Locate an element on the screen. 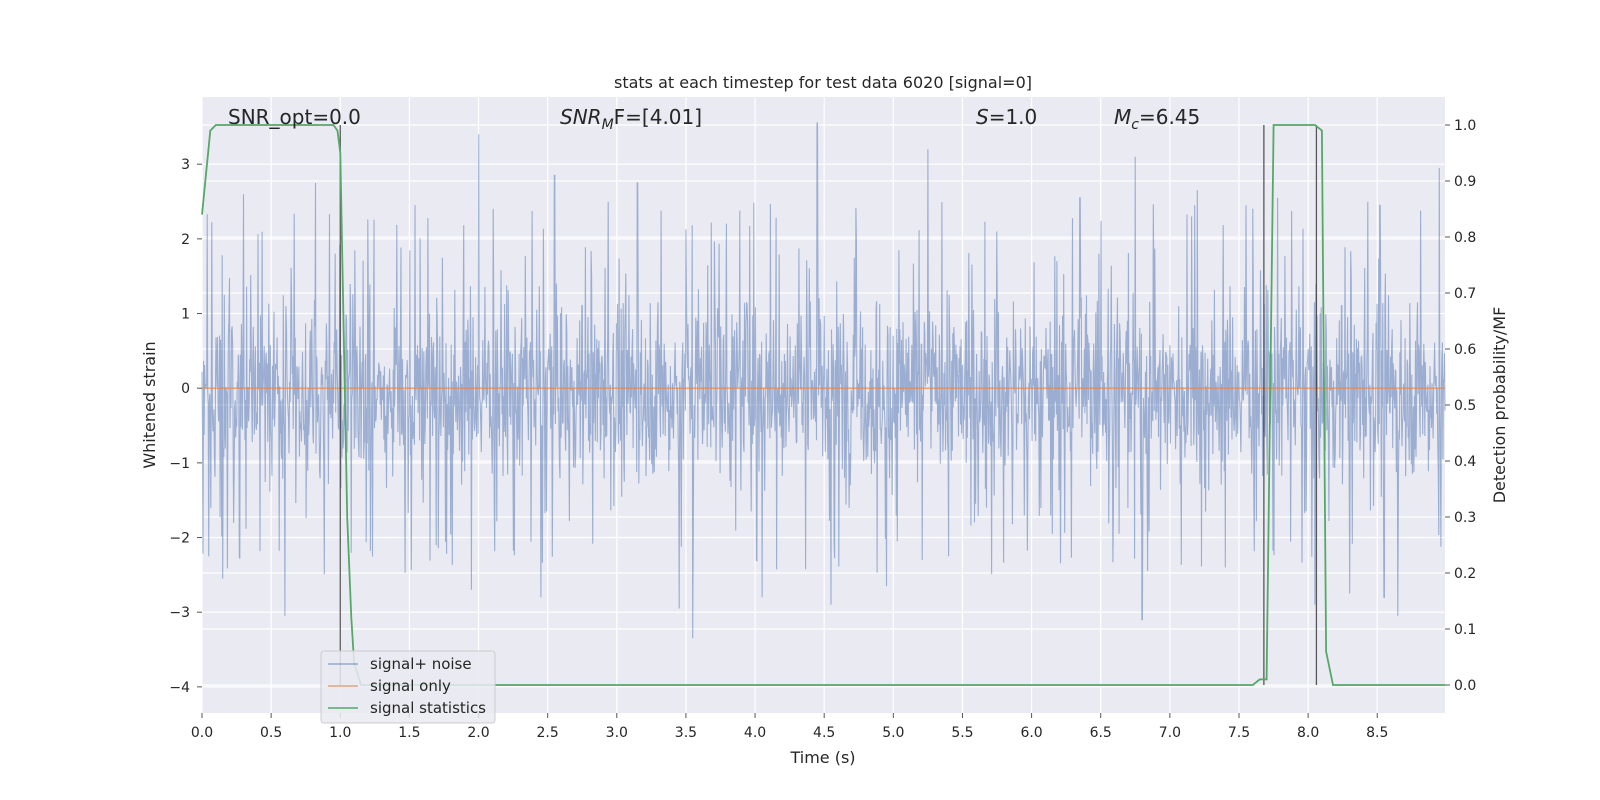  mc-sub: c is located at coordinates (1135, 125).